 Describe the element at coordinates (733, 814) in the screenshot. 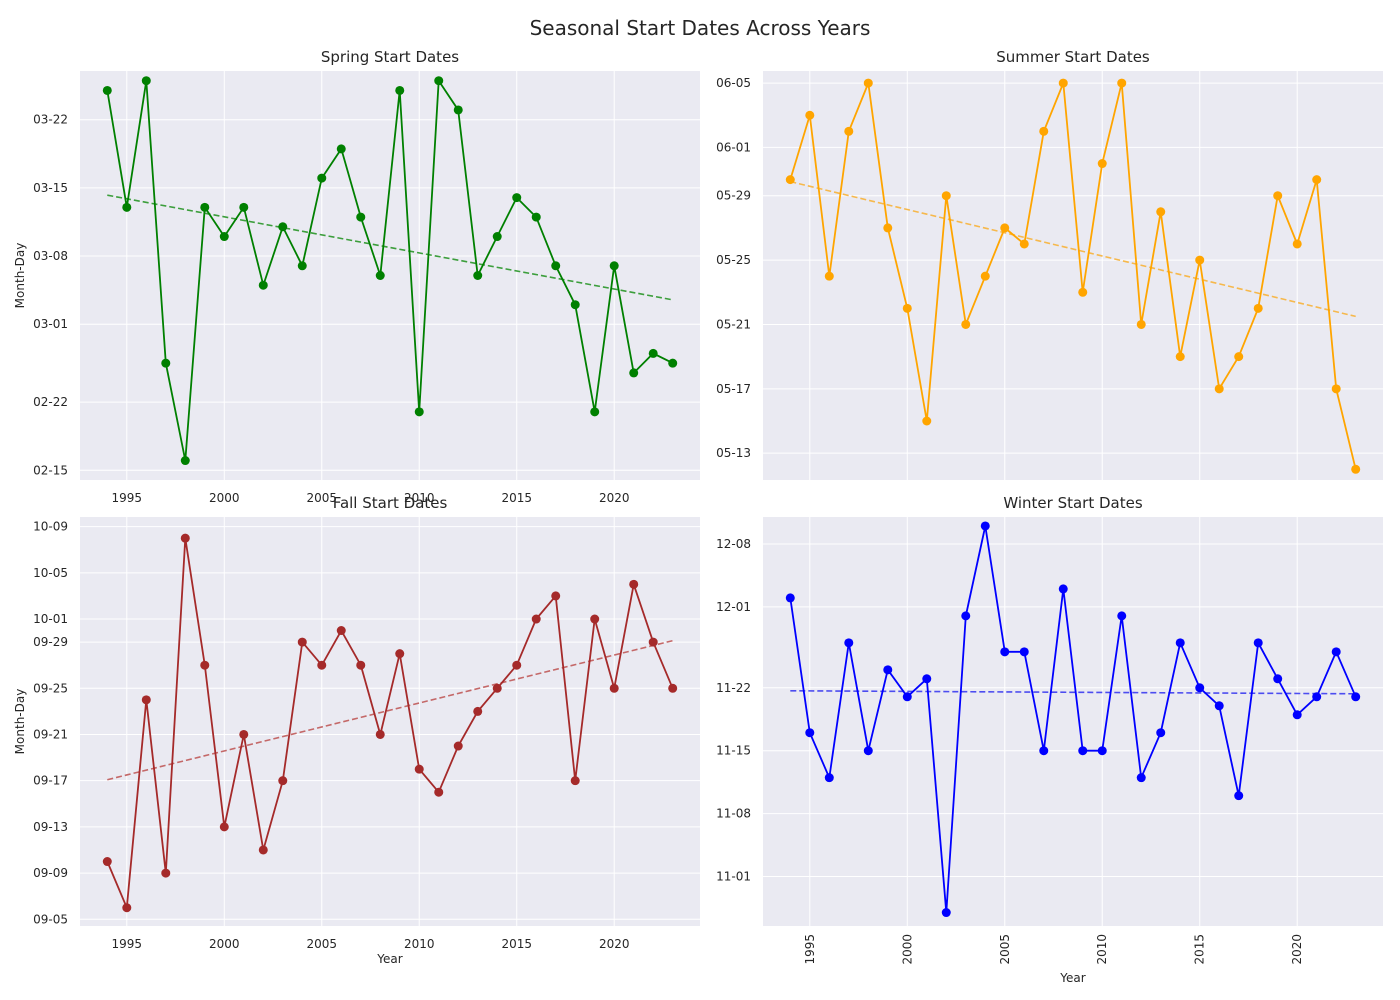

I see `y-tick-label: 11-08` at that location.